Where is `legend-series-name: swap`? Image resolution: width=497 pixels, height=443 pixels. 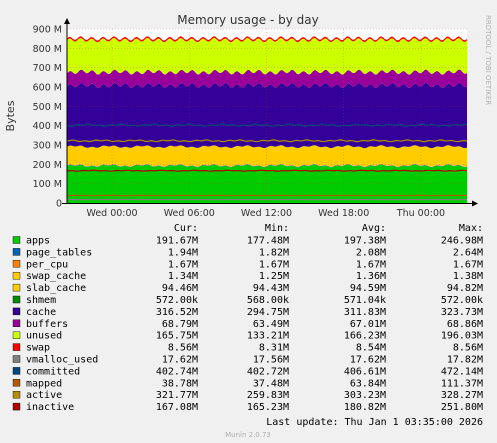
legend-series-name: swap is located at coordinates (38, 348).